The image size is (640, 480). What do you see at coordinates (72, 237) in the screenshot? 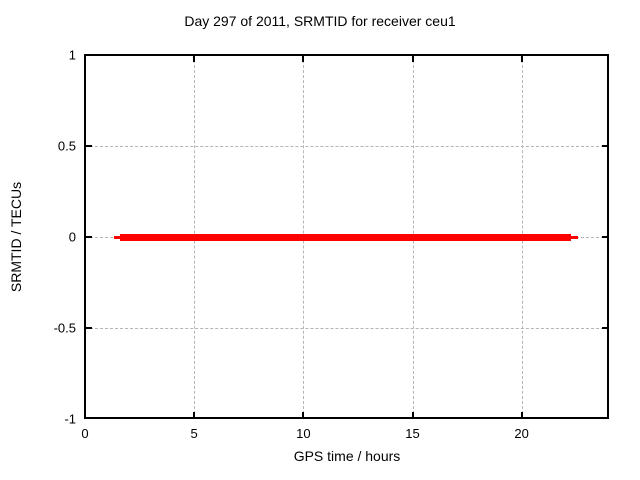
I see `y-tick-label-0: 0` at bounding box center [72, 237].